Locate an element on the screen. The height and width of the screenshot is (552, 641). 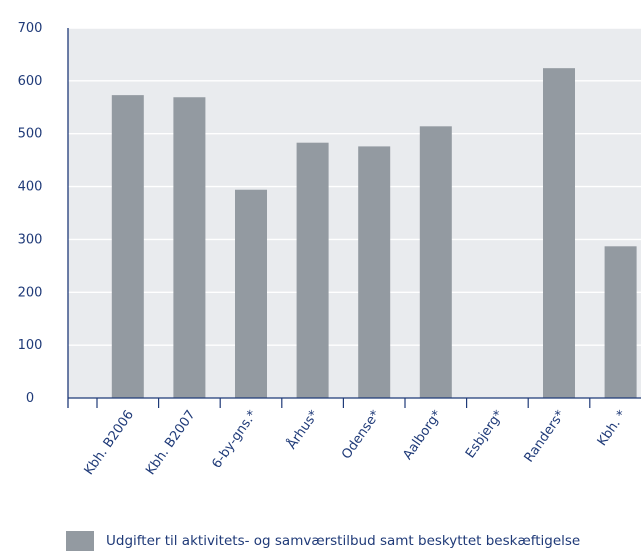
y-tick-label: 200 is located at coordinates (30, 292).